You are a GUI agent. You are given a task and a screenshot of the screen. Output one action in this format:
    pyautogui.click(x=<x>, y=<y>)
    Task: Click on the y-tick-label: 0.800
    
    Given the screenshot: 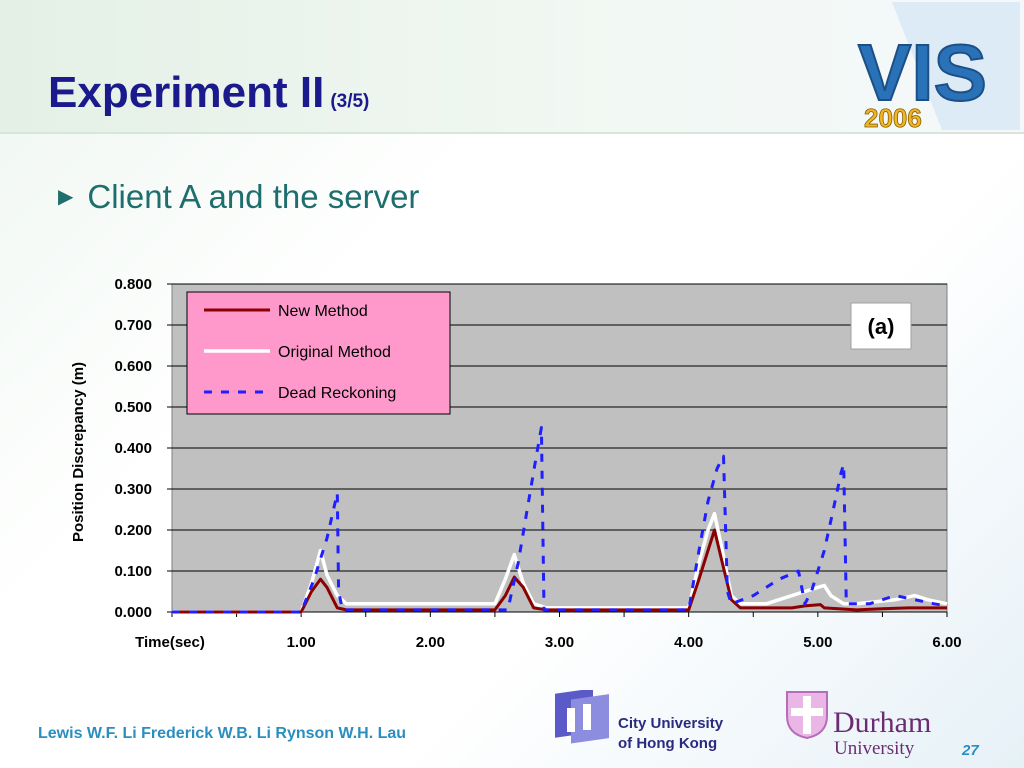 What is the action you would take?
    pyautogui.click(x=133, y=284)
    